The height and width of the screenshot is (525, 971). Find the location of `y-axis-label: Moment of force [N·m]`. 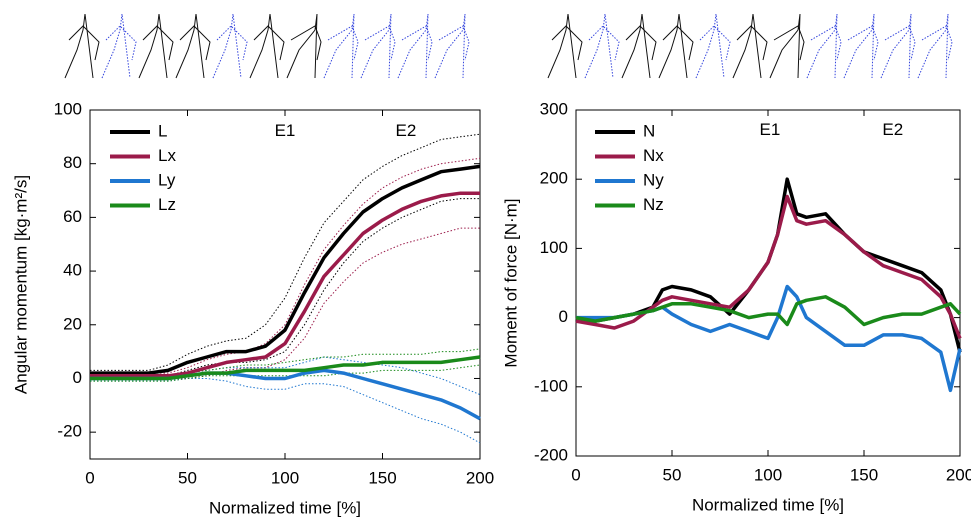

y-axis-label: Moment of force [N·m] is located at coordinates (510, 282).